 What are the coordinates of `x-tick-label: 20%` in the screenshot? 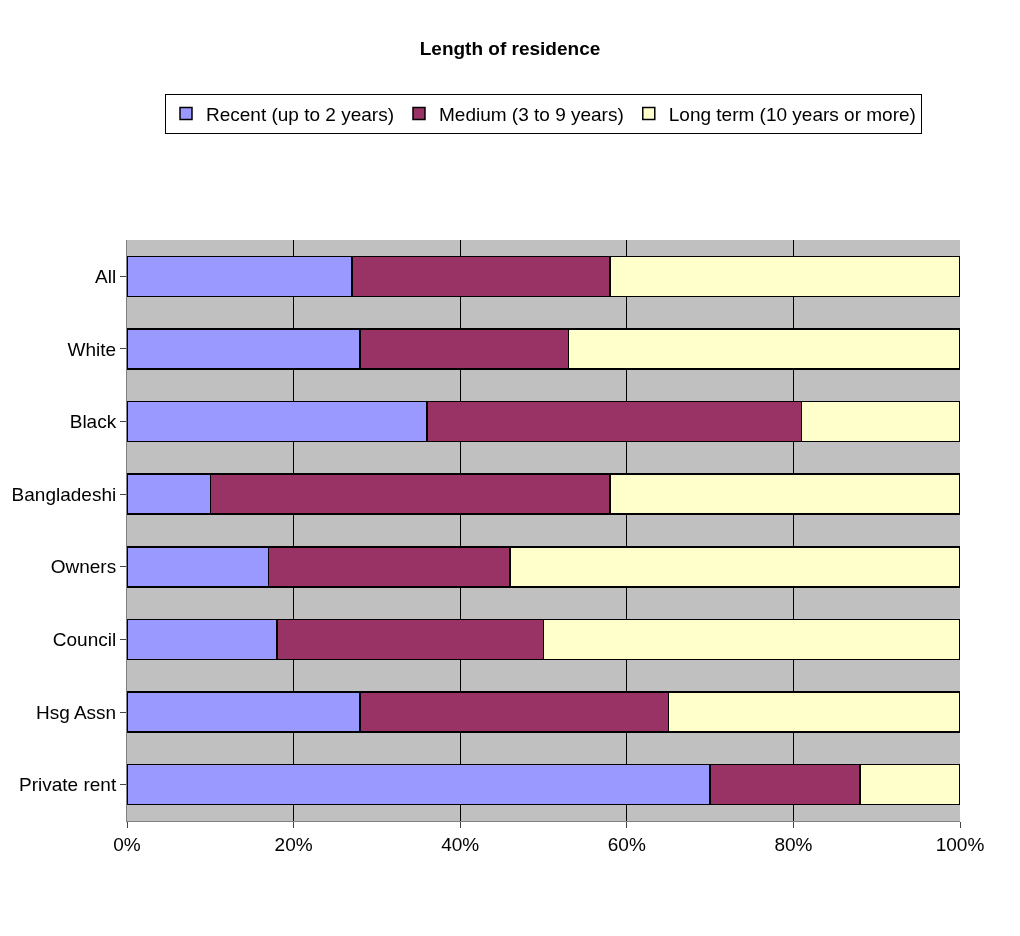 It's located at (293, 844).